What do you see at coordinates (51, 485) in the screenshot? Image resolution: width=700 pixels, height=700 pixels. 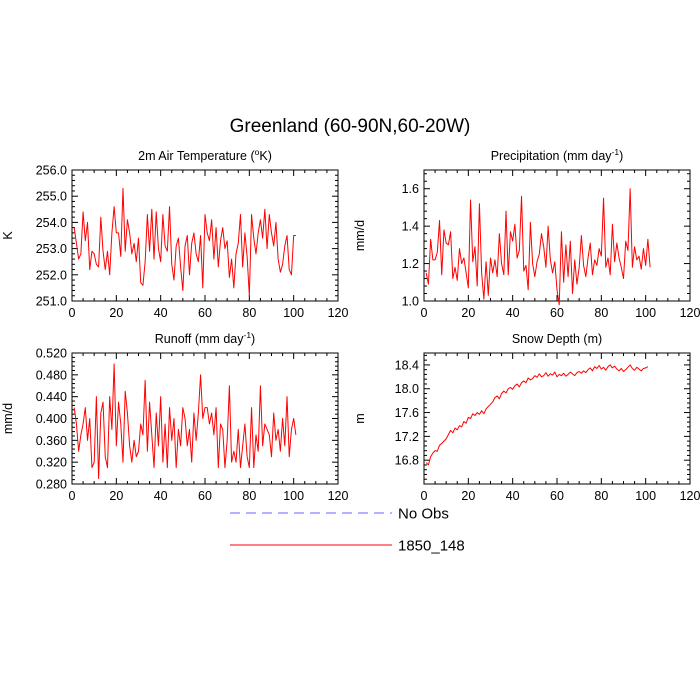 I see `y-tick-label: 0.280` at bounding box center [51, 485].